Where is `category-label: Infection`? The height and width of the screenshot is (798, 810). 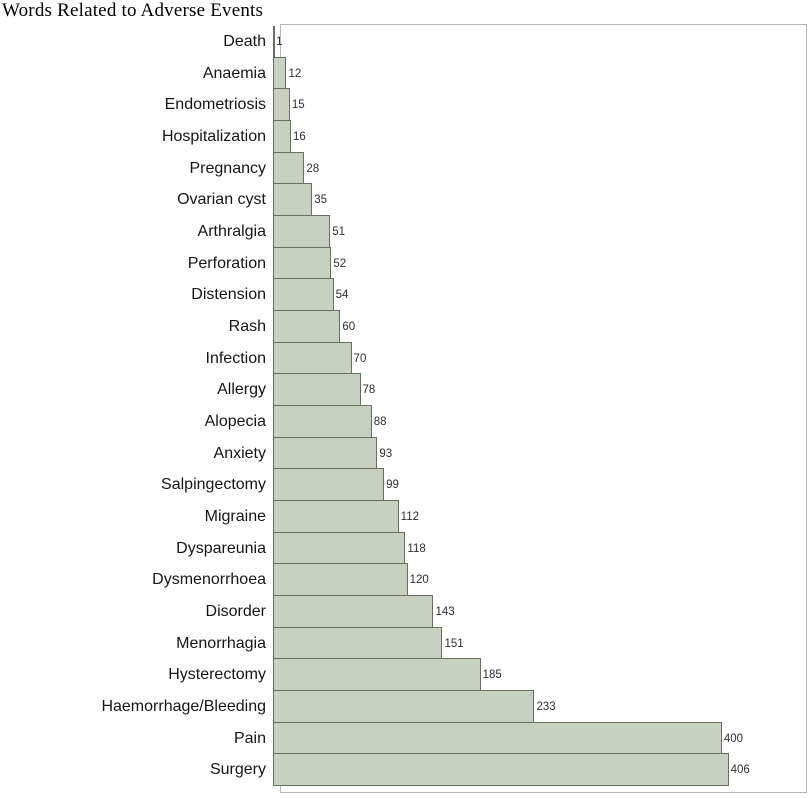 category-label: Infection is located at coordinates (235, 358).